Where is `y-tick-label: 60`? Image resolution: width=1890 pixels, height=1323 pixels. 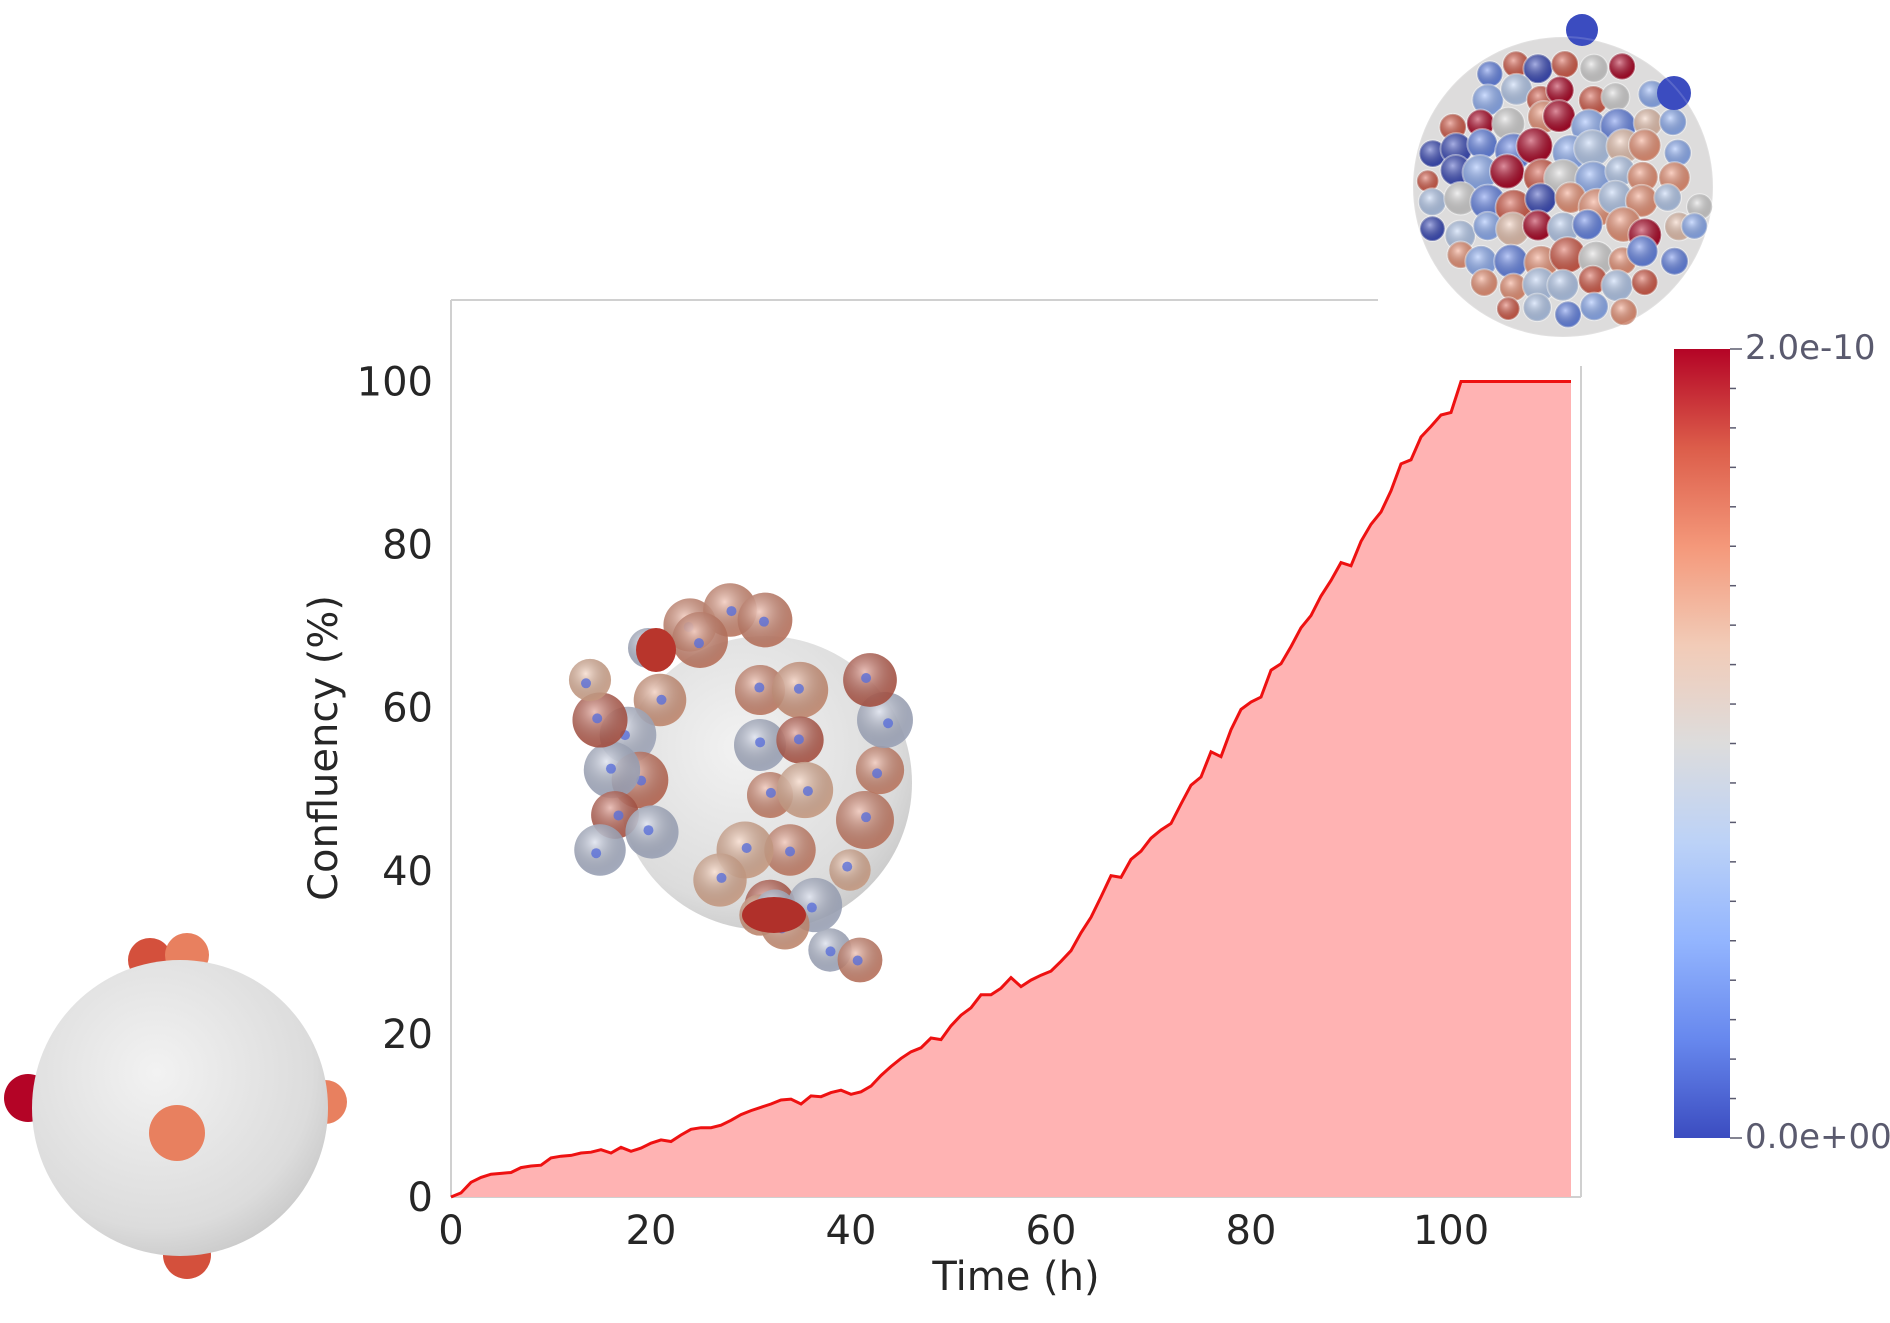 y-tick-label: 60 is located at coordinates (407, 709).